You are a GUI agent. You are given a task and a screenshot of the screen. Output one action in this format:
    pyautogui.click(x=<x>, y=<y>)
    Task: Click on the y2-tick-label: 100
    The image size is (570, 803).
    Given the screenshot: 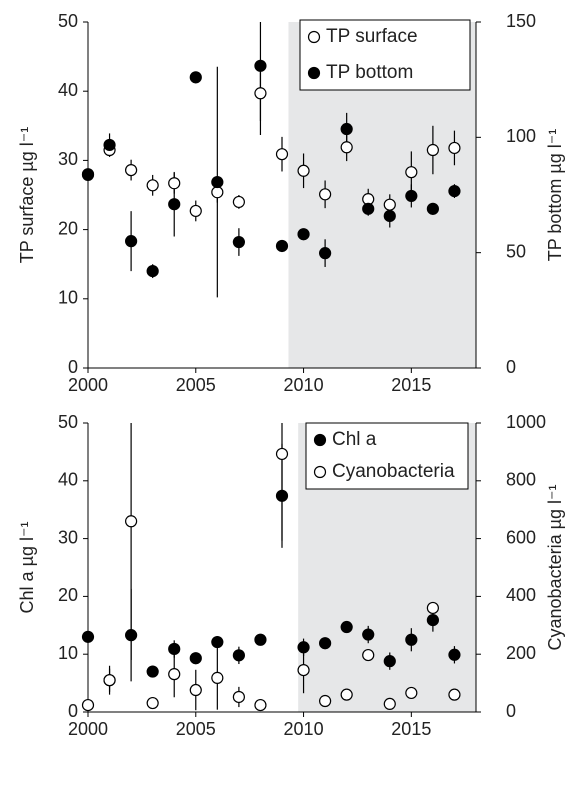 What is the action you would take?
    pyautogui.click(x=521, y=136)
    